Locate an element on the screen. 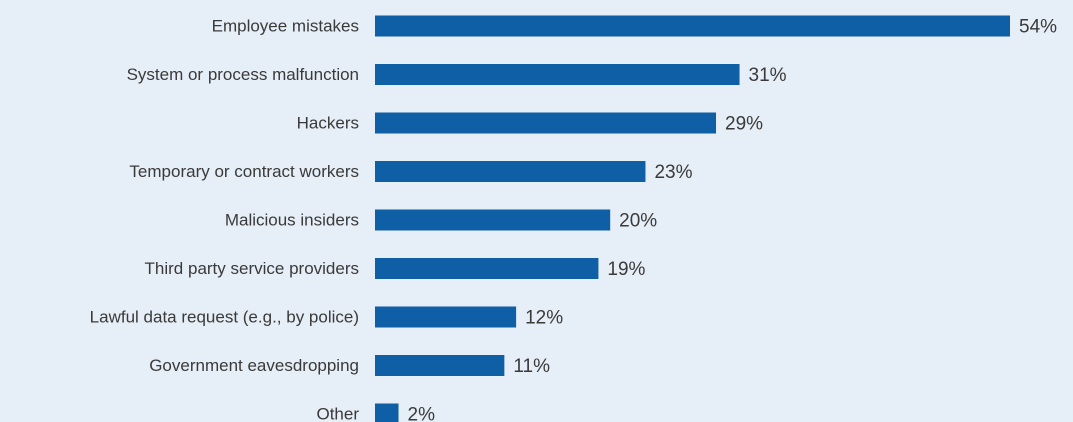 This screenshot has height=422, width=1073. value-label: 54% is located at coordinates (1038, 27).